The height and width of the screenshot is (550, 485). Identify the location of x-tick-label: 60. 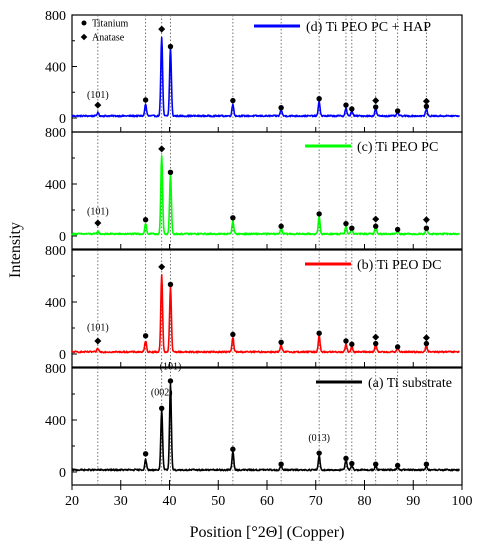
(267, 501).